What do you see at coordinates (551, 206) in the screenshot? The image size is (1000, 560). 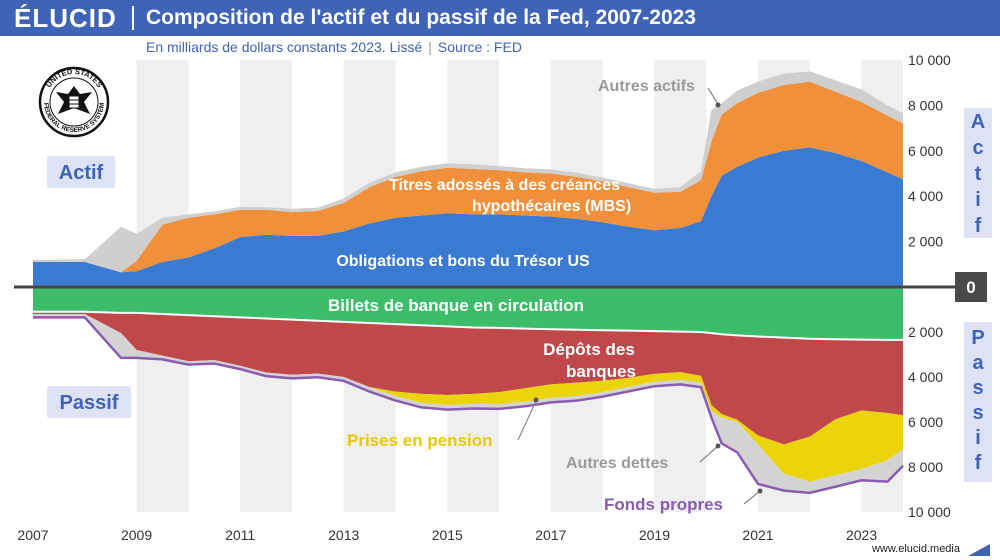 I see `annotation-mbs-line2: hypothécaires (MBS)` at bounding box center [551, 206].